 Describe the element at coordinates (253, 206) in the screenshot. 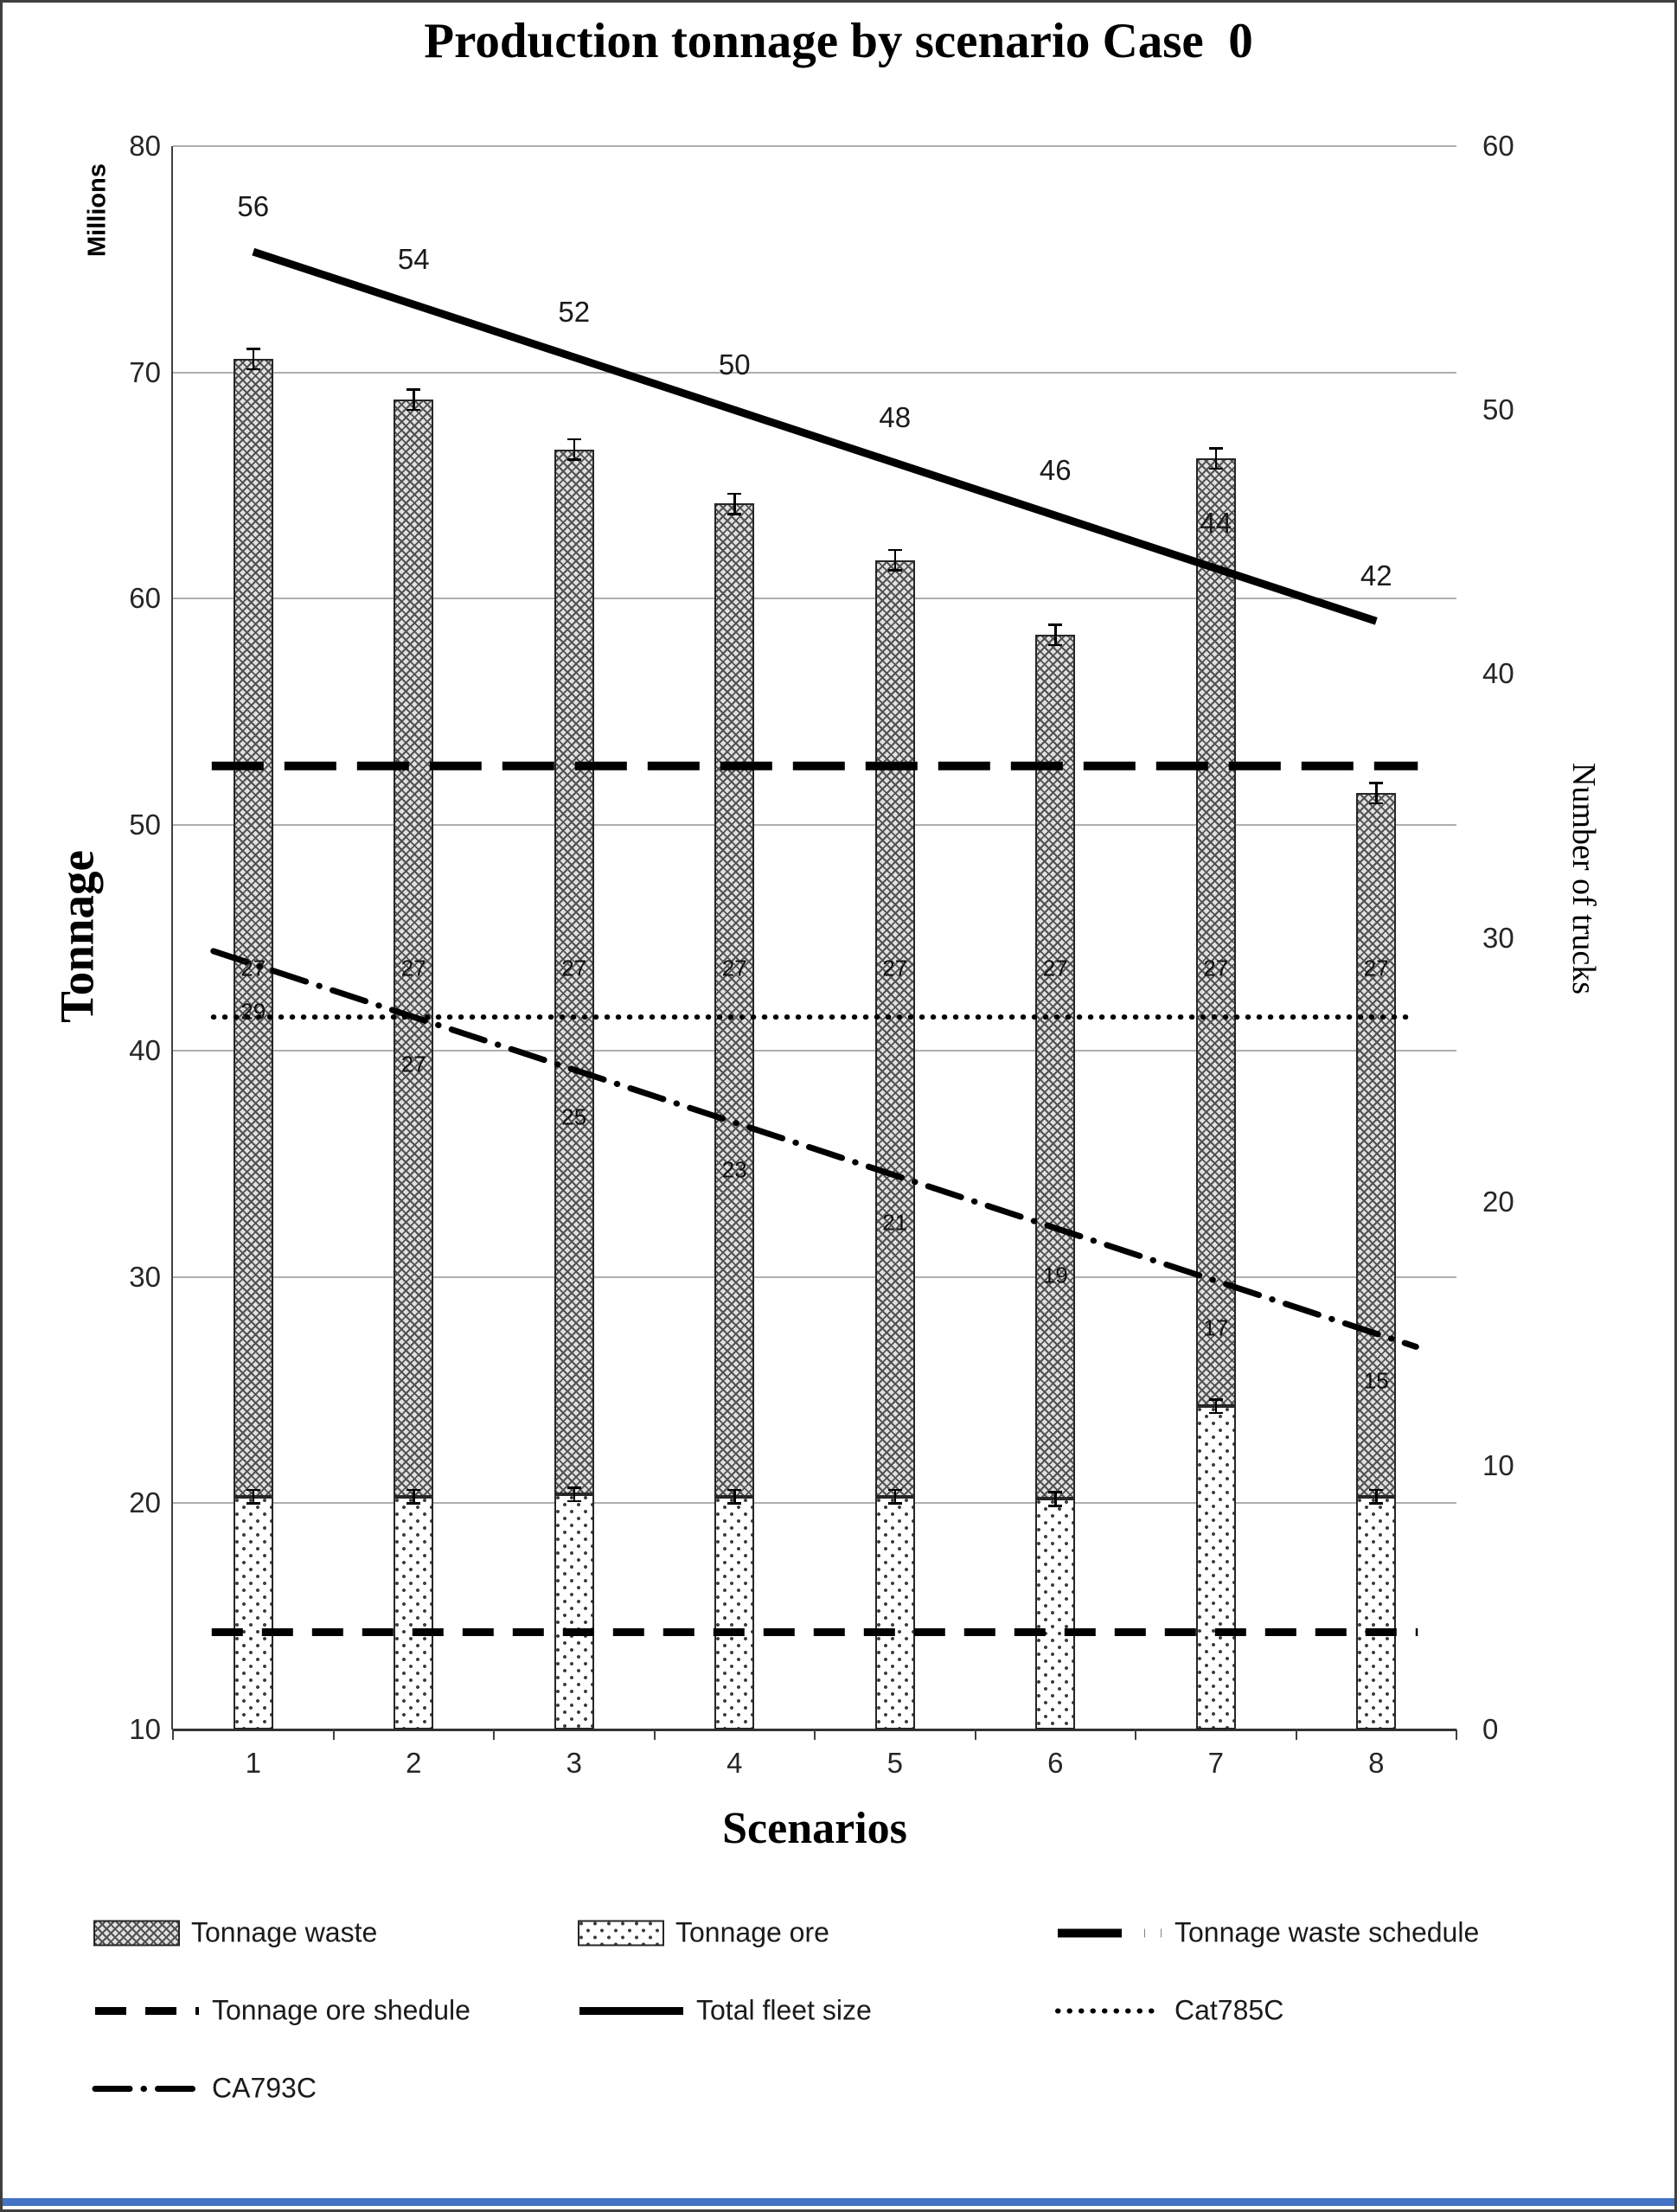

I see `data-label-total-fleet-size: 56` at that location.